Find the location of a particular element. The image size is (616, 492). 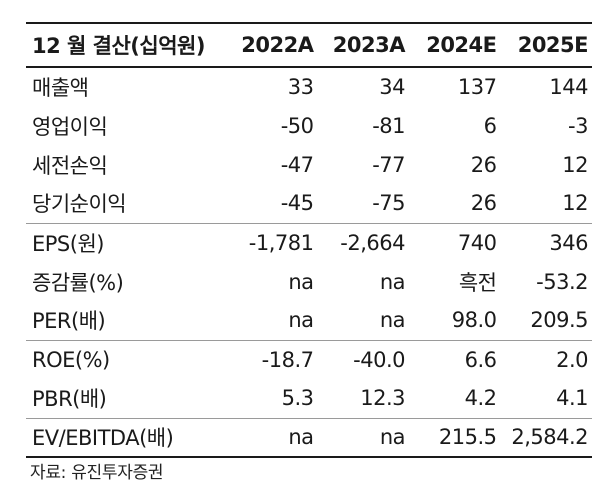

cell-value: 33 is located at coordinates (300, 87).